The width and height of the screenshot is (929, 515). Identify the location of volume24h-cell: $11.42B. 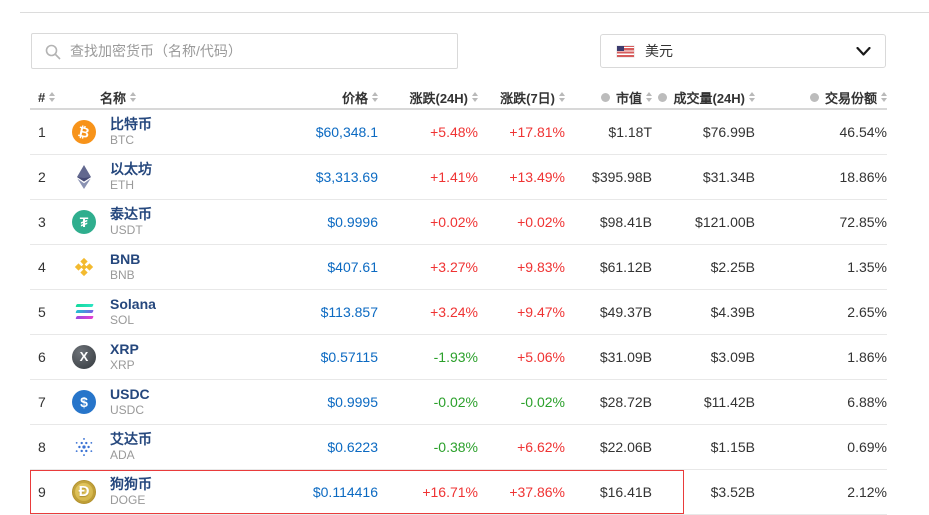
(729, 402).